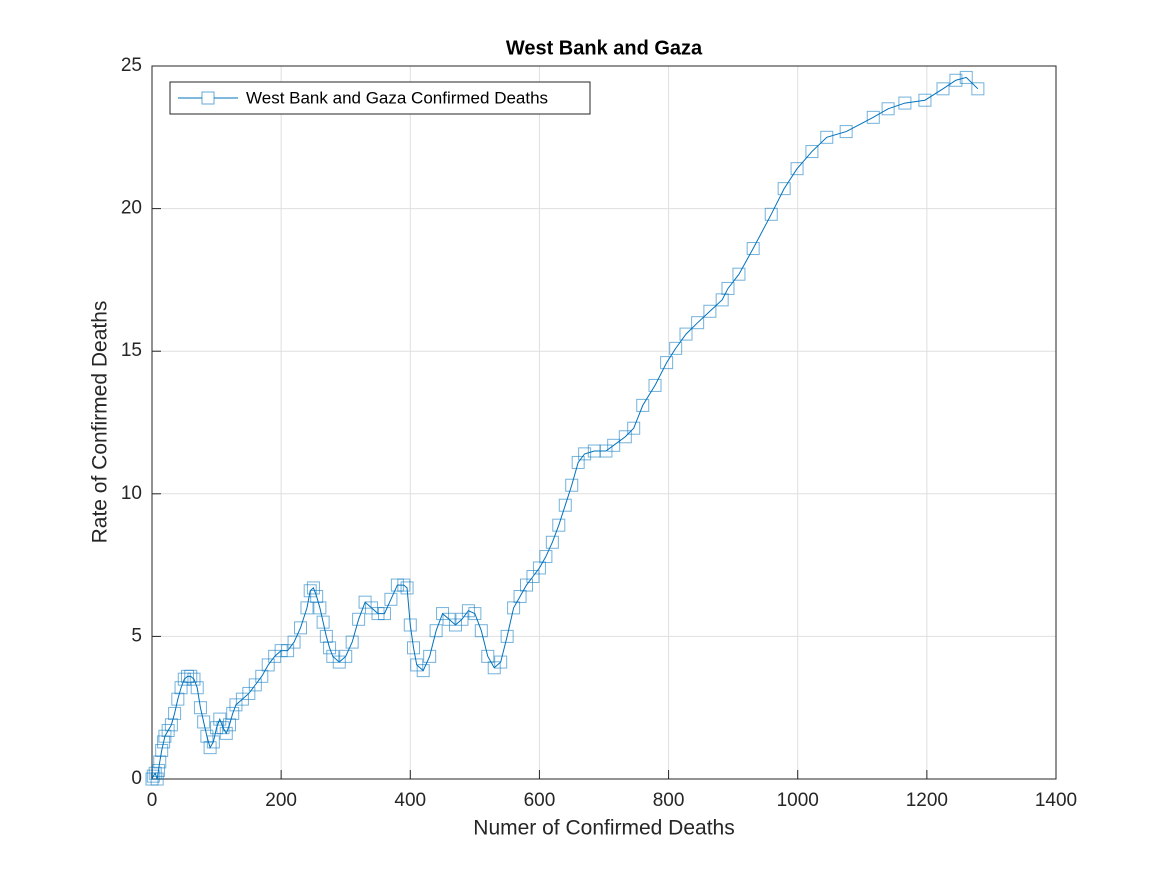 This screenshot has height=880, width=1167. What do you see at coordinates (927, 800) in the screenshot?
I see `x-tick-label: 1200` at bounding box center [927, 800].